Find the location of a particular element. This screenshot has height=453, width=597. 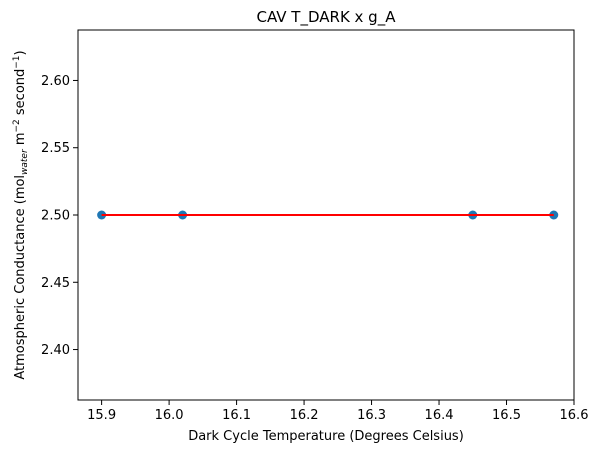

y-tick-label: 2.50 is located at coordinates (55, 216).